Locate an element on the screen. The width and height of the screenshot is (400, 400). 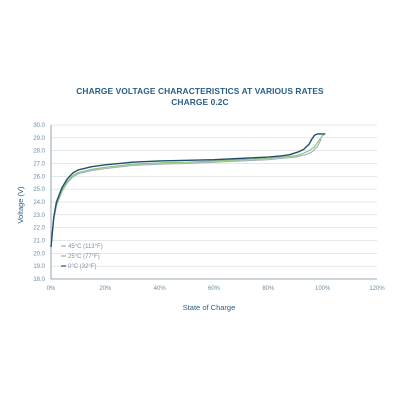
y-tick-label: 28.0 is located at coordinates (39, 152).